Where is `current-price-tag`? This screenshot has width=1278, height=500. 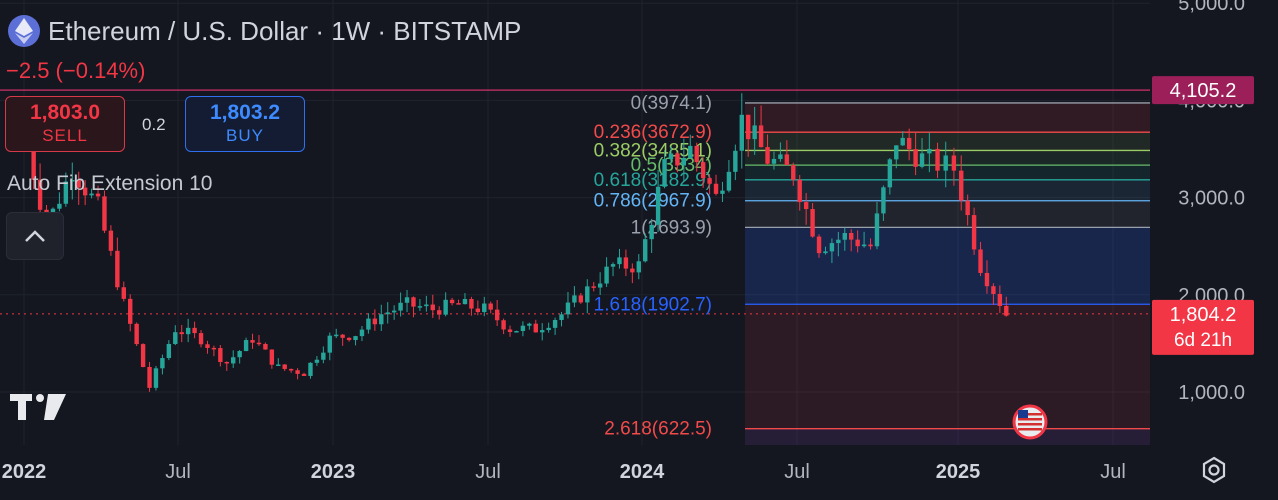 current-price-tag is located at coordinates (1203, 327).